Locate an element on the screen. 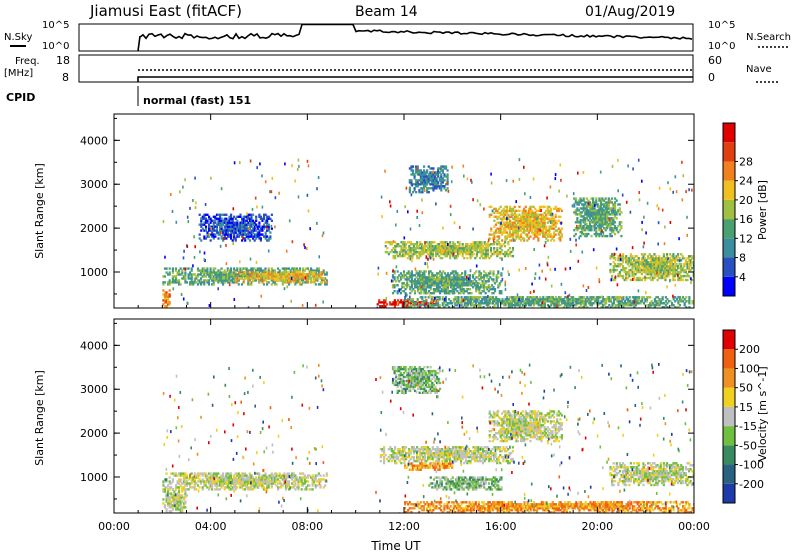 This screenshot has height=554, width=800. colorbar-tick-label: 8 is located at coordinates (742, 258).